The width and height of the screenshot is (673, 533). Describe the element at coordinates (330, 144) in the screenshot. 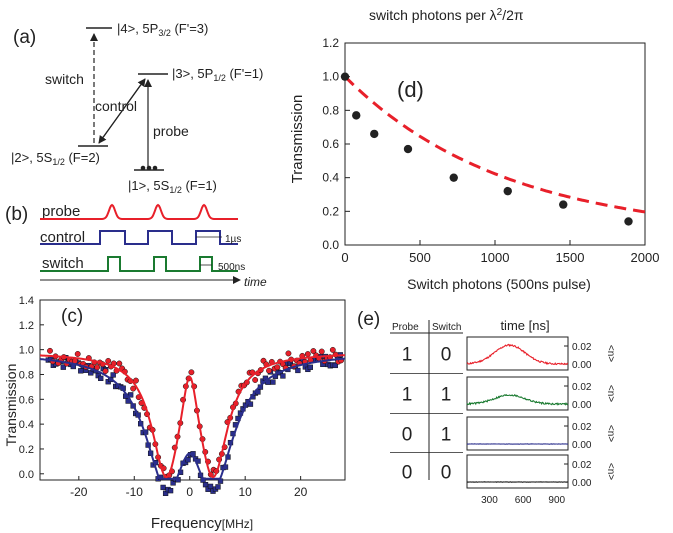

I see `chart-d-ytick-label: 0.6` at that location.